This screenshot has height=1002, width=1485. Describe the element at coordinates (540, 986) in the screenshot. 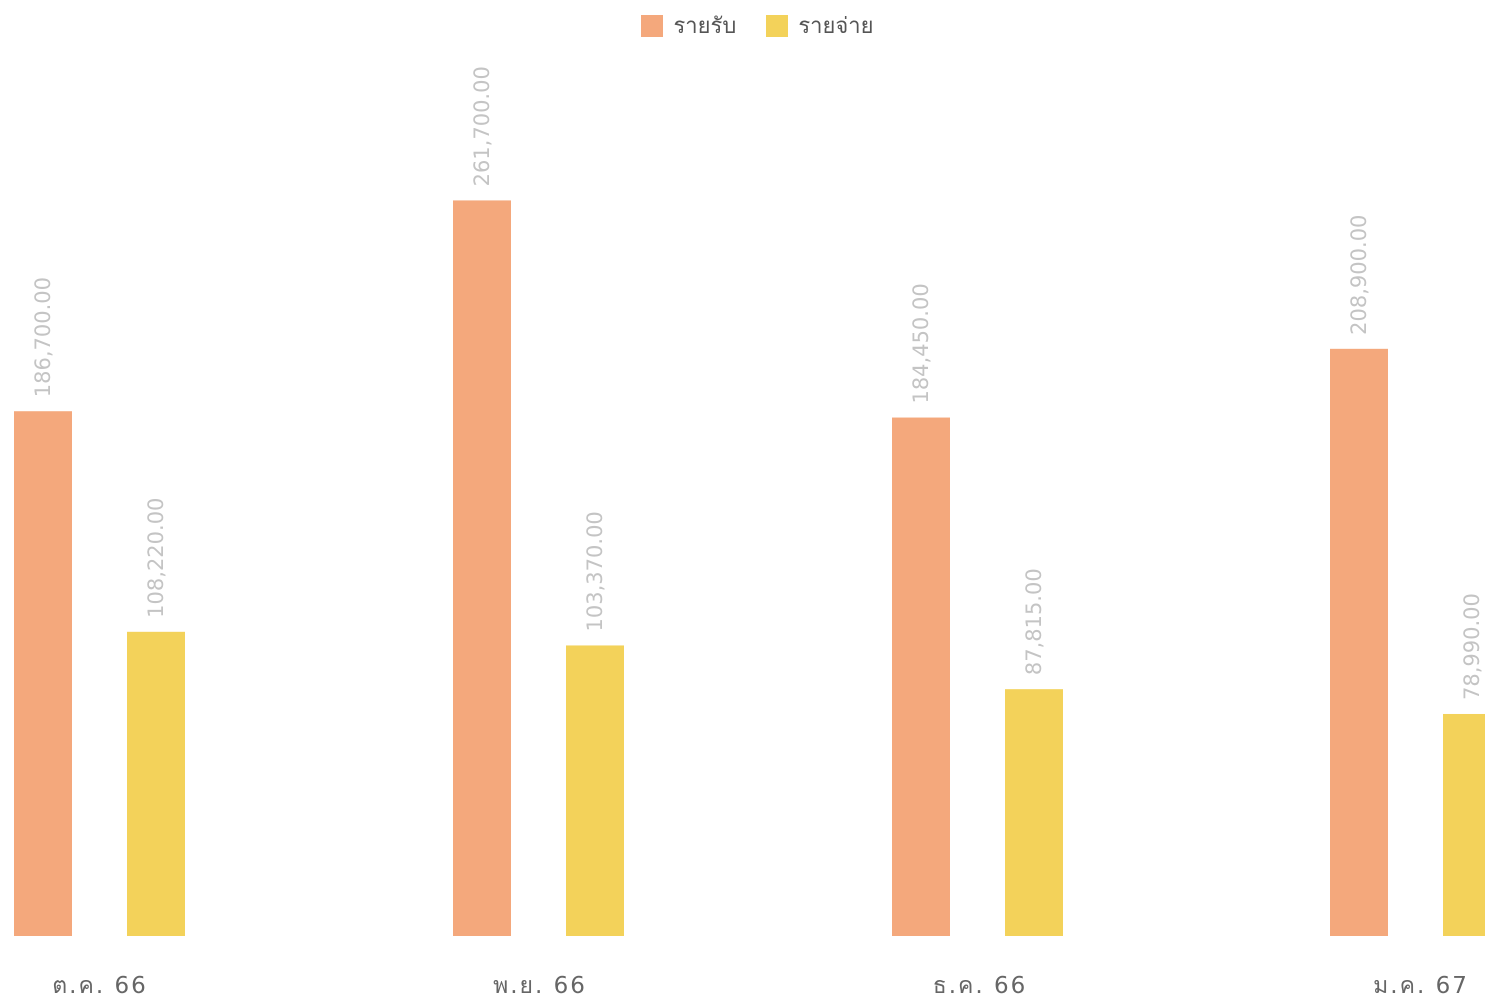

I see `x-tick-label-1: พ.ย. 66` at that location.